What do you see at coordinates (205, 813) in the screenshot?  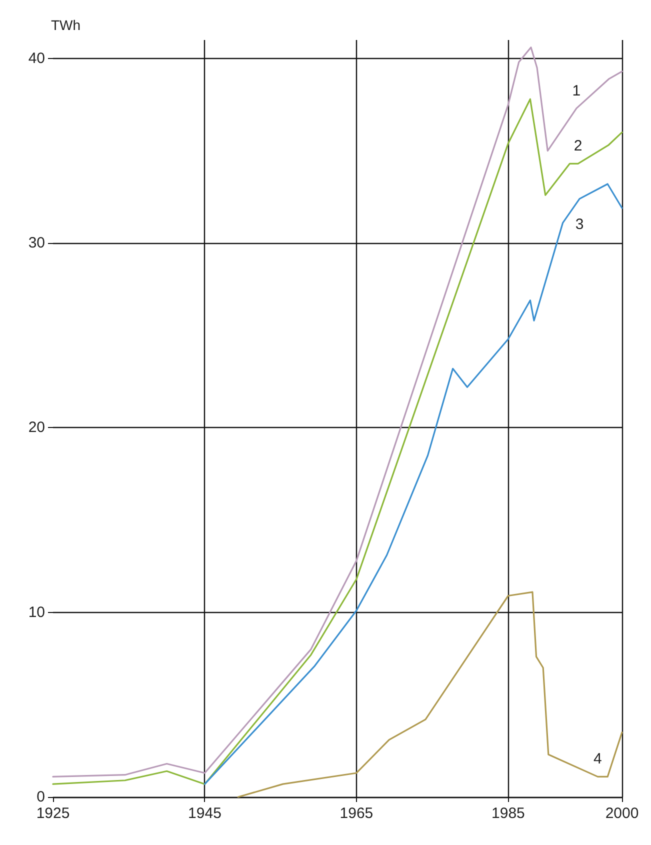 I see `x-tick-label: 1945` at bounding box center [205, 813].